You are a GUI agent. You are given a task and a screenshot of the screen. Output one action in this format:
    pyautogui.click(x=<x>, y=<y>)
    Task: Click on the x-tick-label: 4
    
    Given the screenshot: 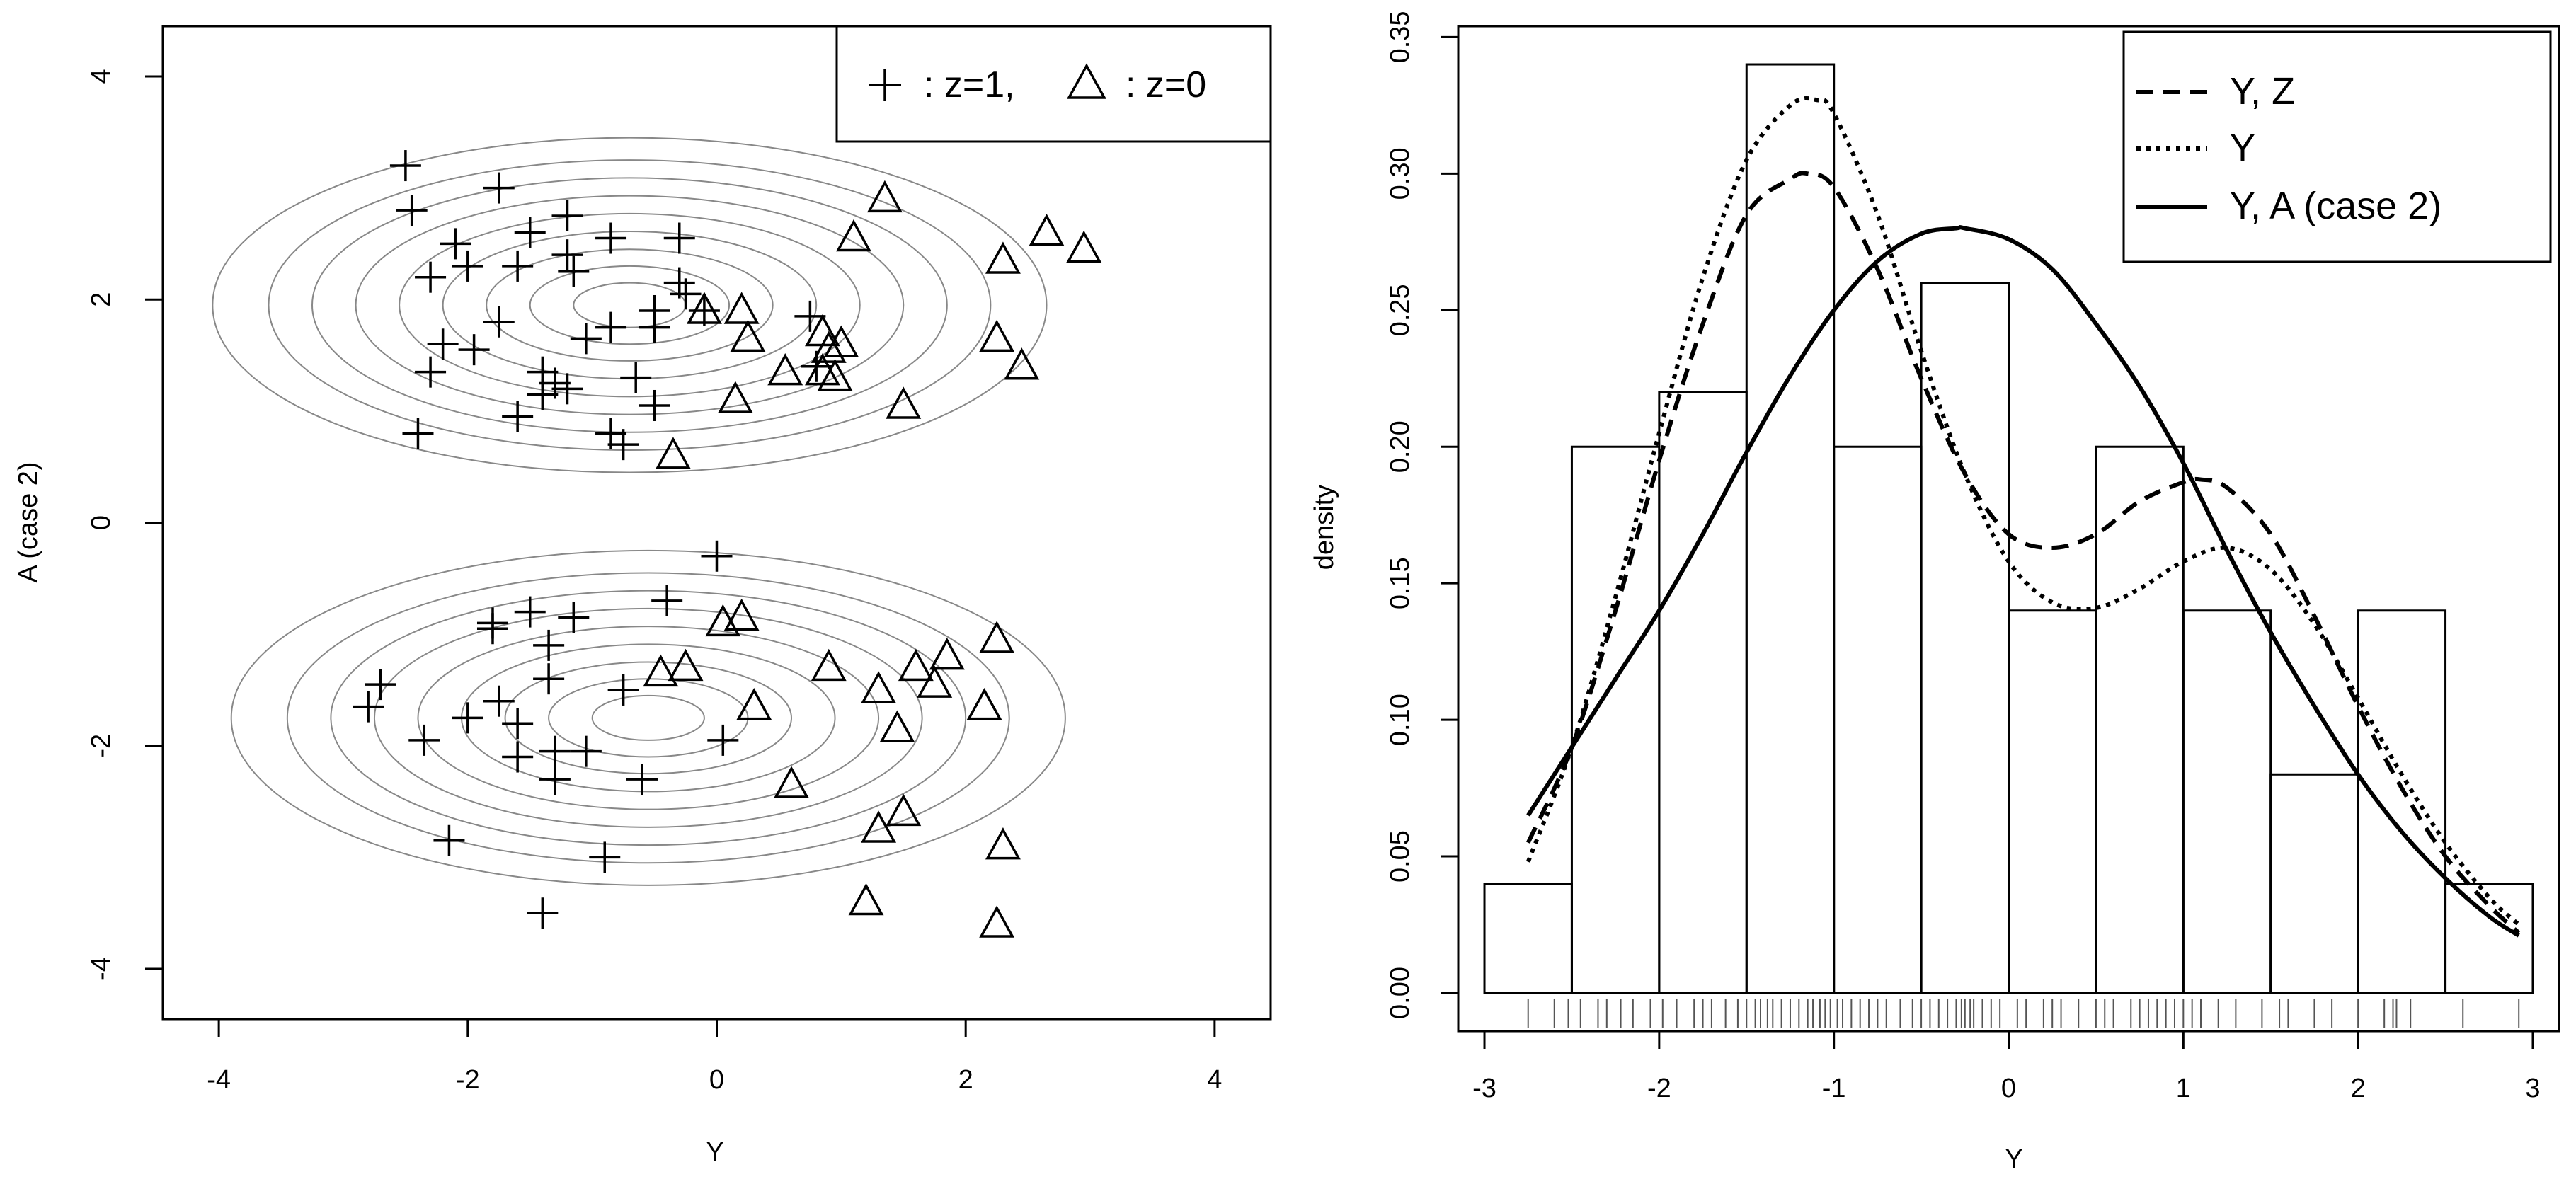 What is the action you would take?
    pyautogui.click(x=1214, y=1080)
    